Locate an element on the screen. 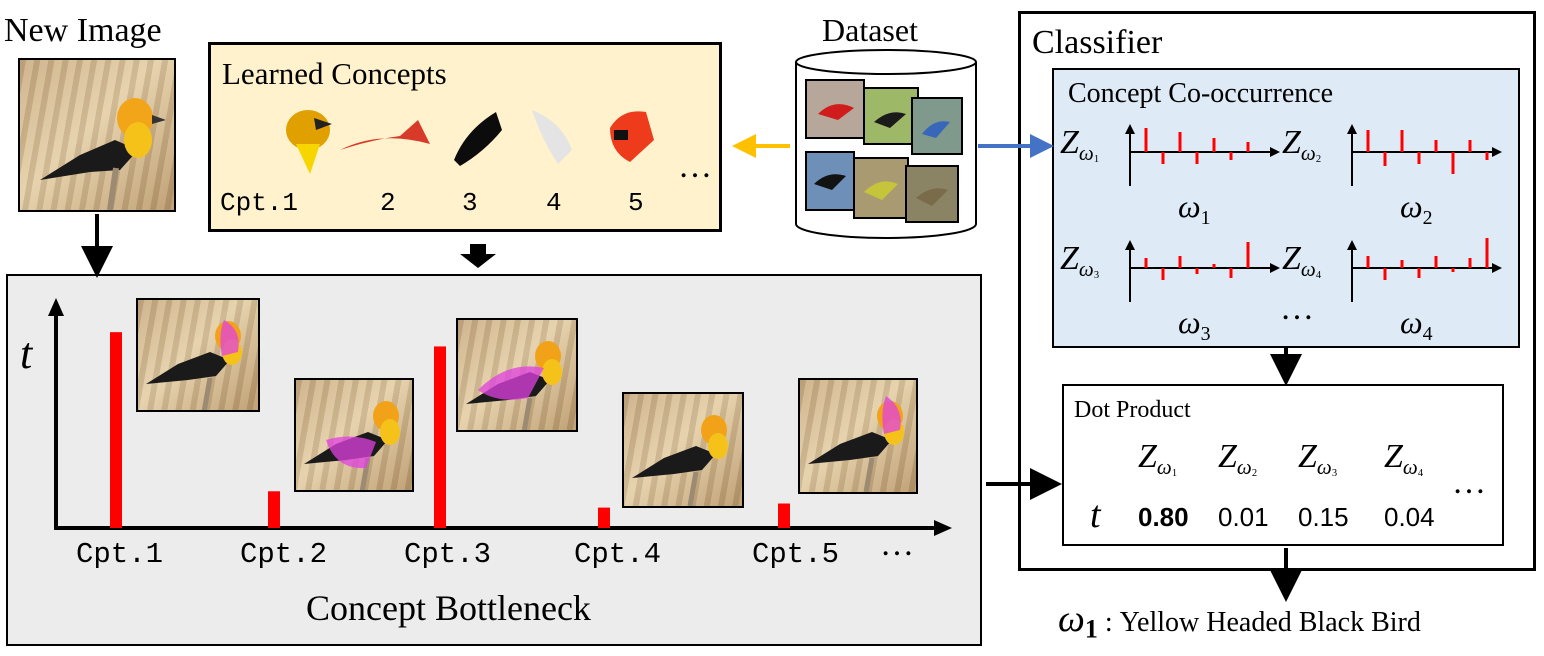 Image resolution: width=1544 pixels, height=656 pixels. cooccurrence-plots is located at coordinates (1313, 213).